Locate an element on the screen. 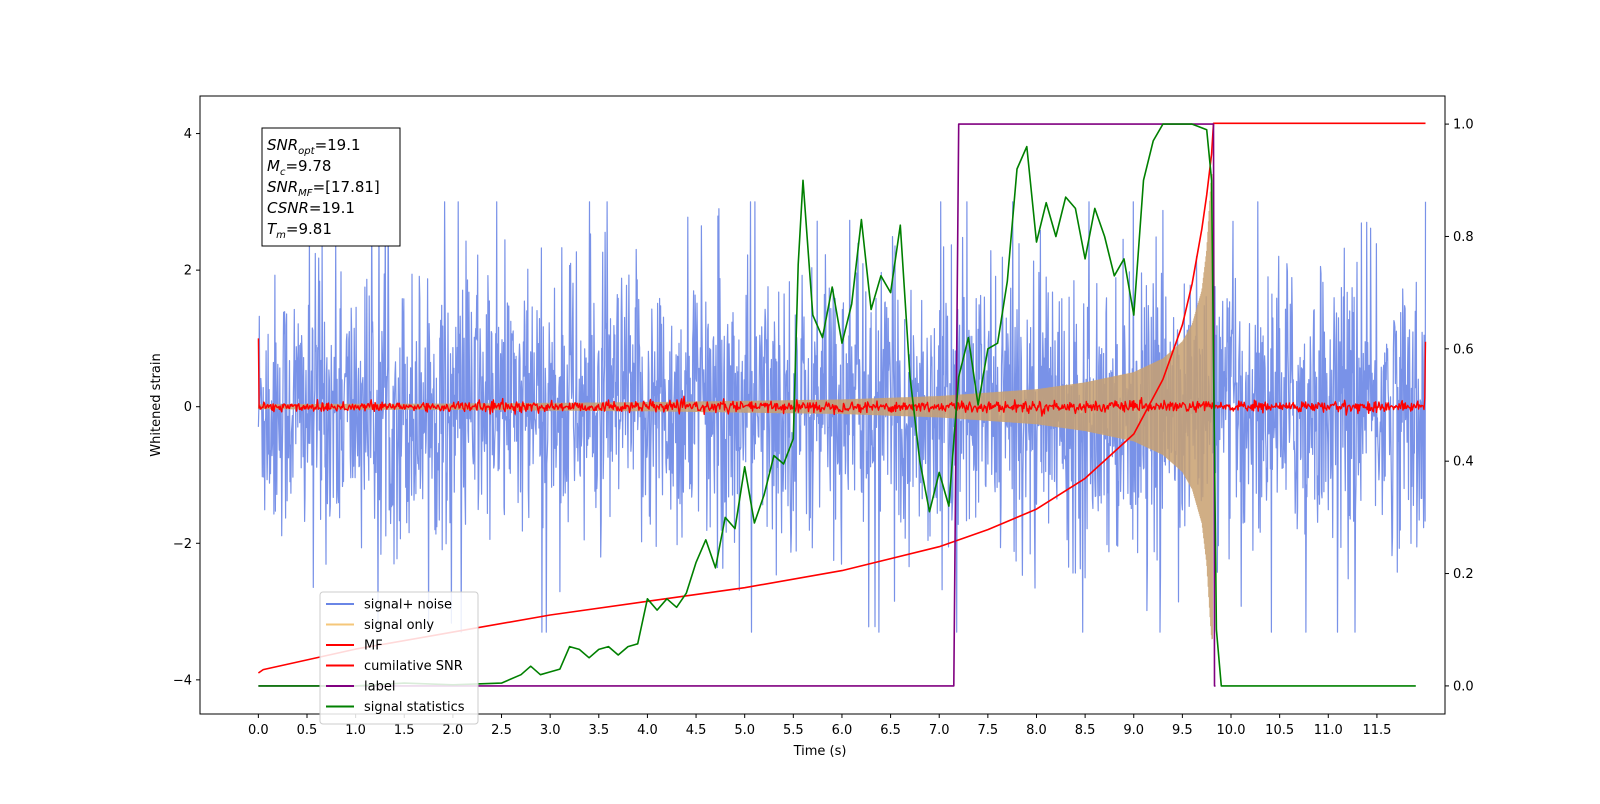 The width and height of the screenshot is (1600, 804). y-tick-label: −2 is located at coordinates (182, 544).